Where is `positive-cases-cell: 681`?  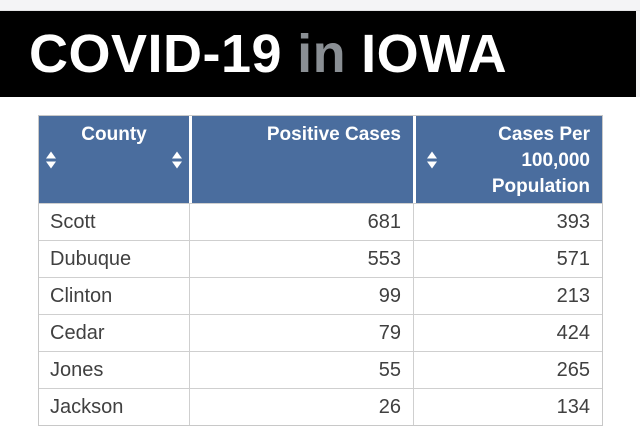
positive-cases-cell: 681 is located at coordinates (301, 222).